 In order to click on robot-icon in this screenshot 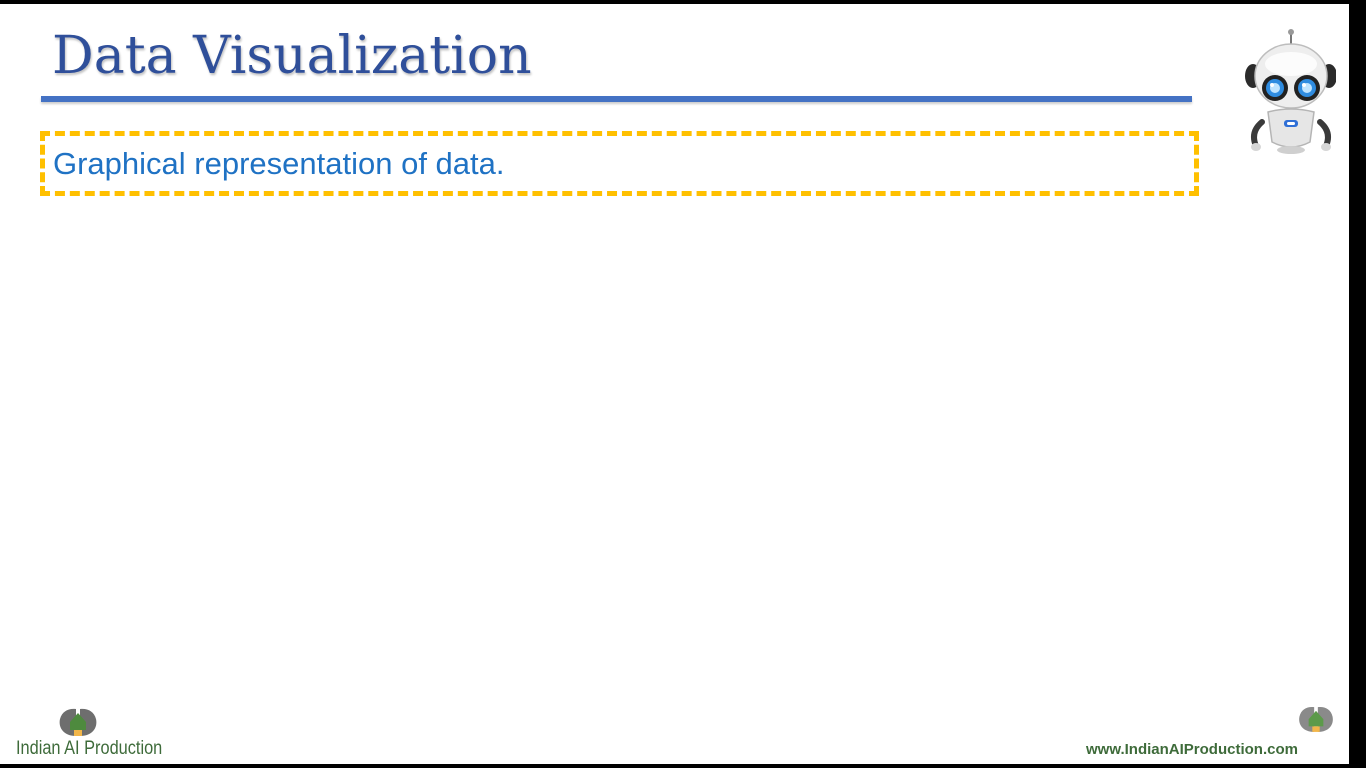, I will do `click(1290, 91)`.